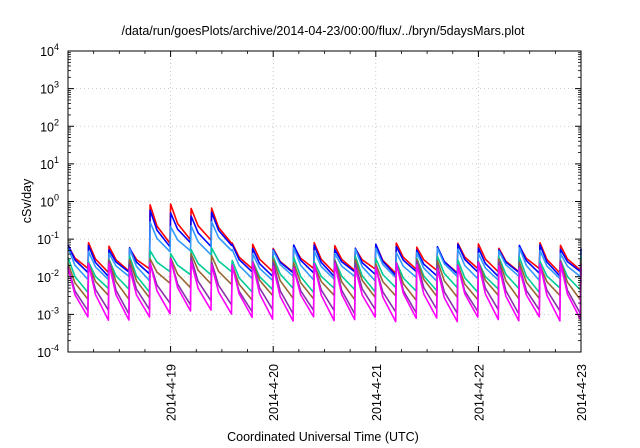  I want to click on y-tick-label: 10⁴, so click(49, 50).